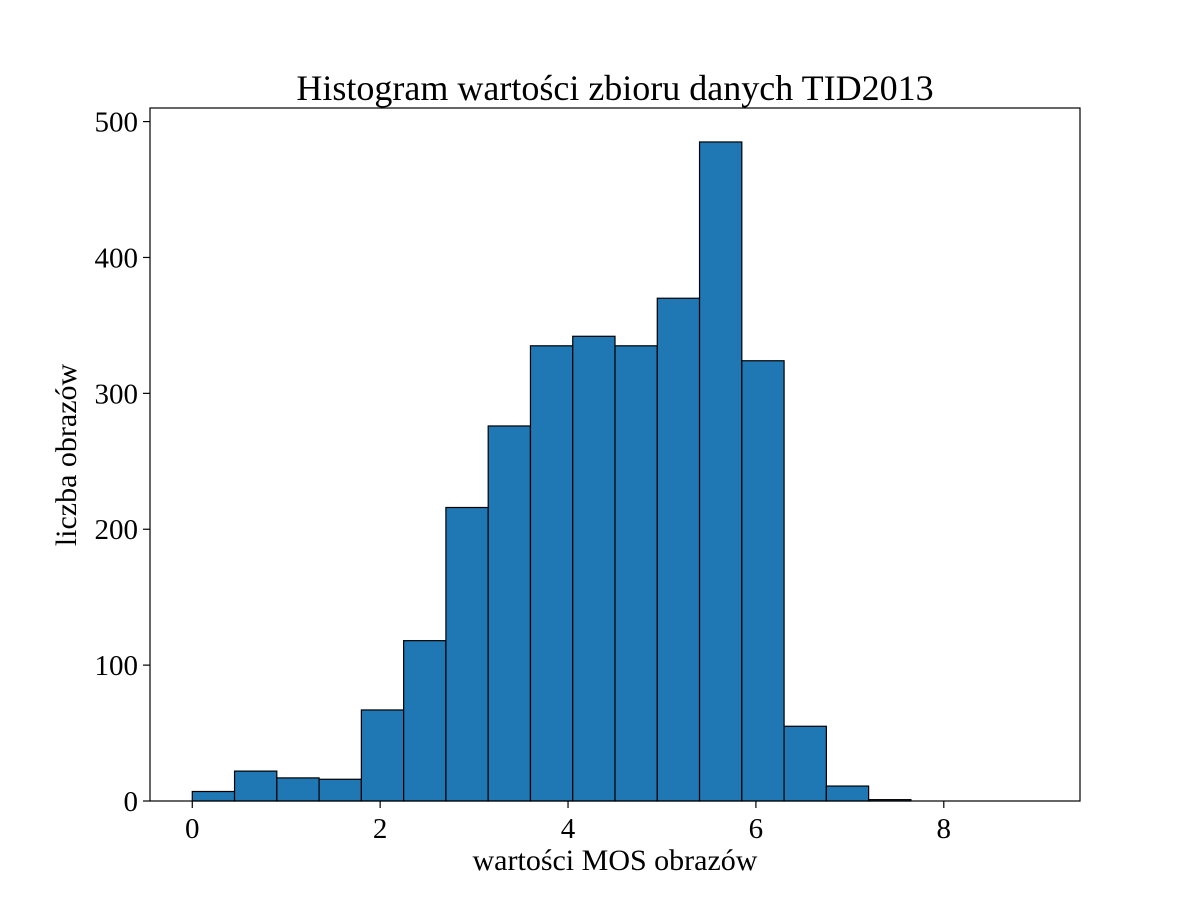 This screenshot has height=900, width=1200. Describe the element at coordinates (944, 829) in the screenshot. I see `x-tick-label: 8` at that location.